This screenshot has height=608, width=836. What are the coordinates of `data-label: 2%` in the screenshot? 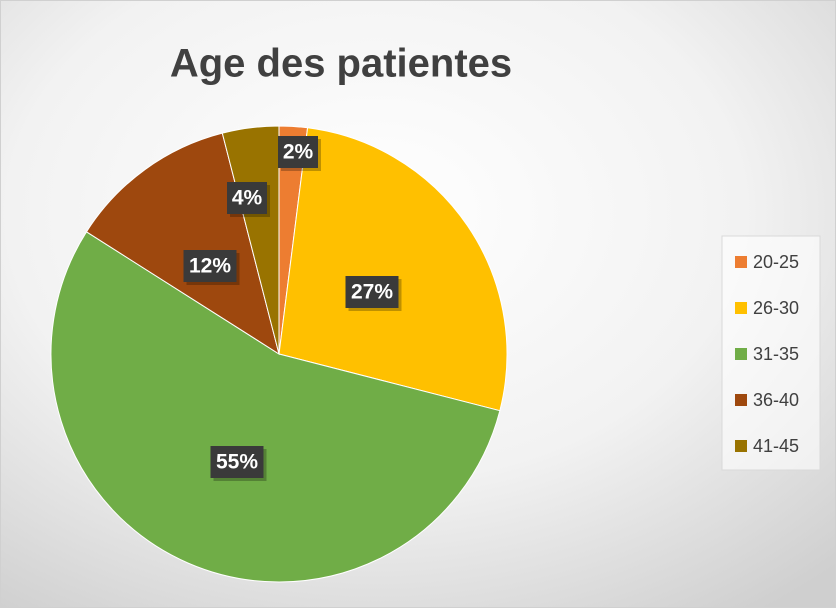 It's located at (298, 152).